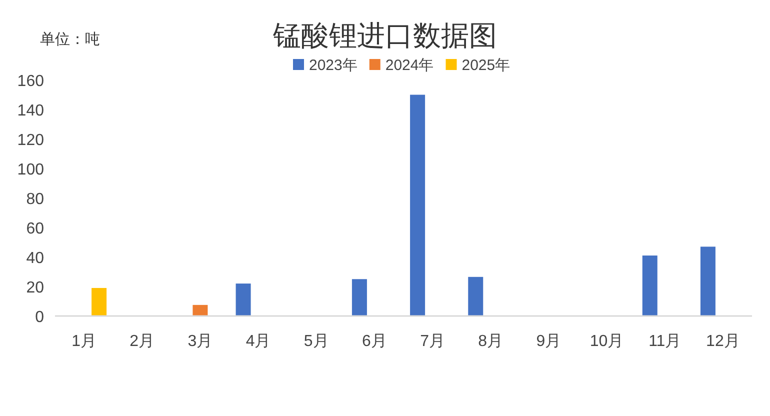  I want to click on x-tick-label: 6月, so click(374, 341).